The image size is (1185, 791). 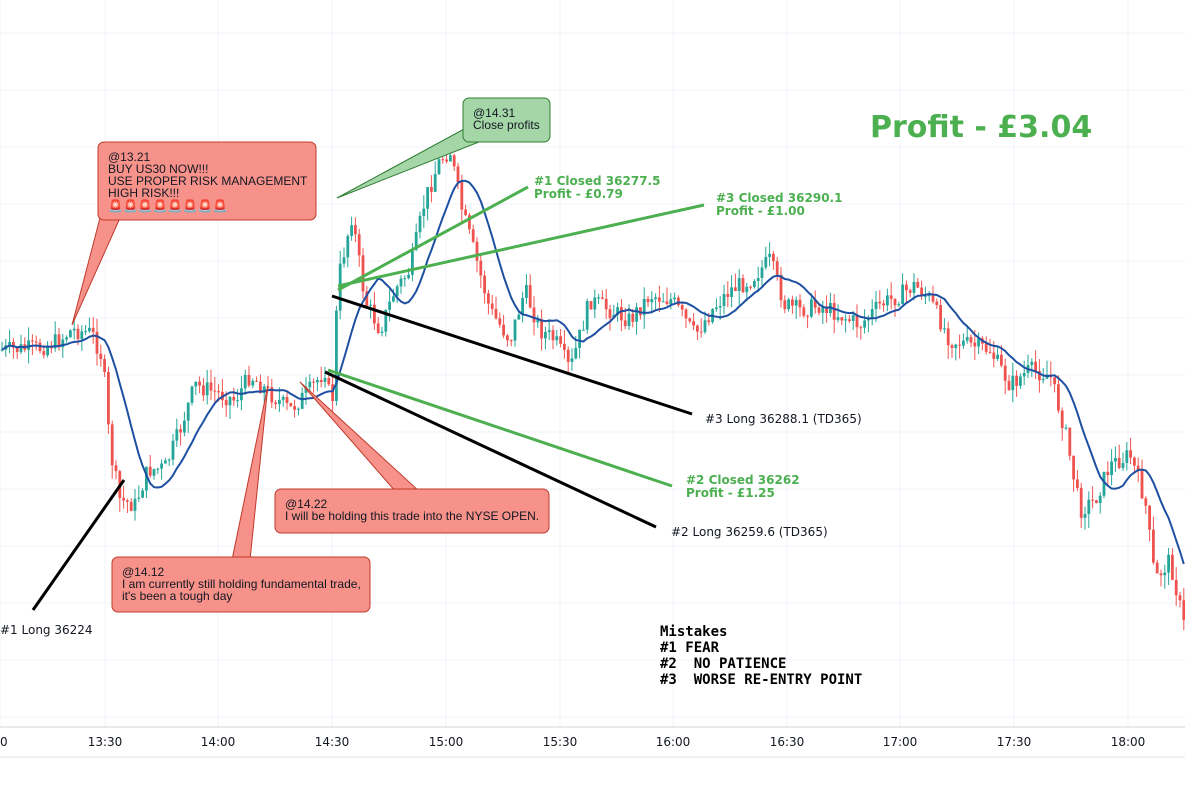 What do you see at coordinates (900, 742) in the screenshot?
I see `x-tick-label: 17:00` at bounding box center [900, 742].